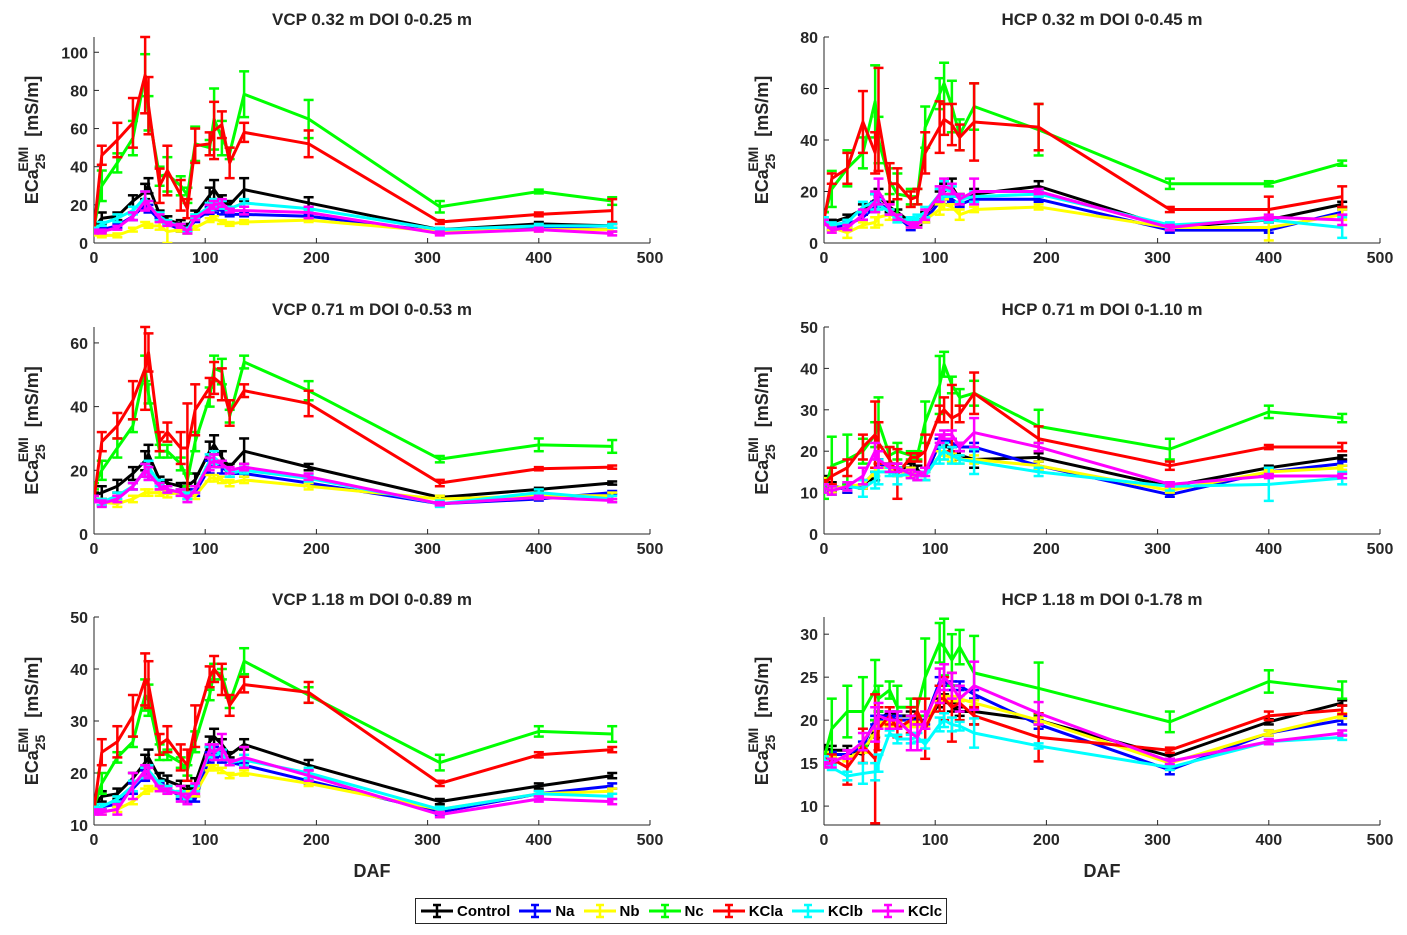 This screenshot has width=1407, height=935. I want to click on legend-item-na: Na, so click(546, 911).